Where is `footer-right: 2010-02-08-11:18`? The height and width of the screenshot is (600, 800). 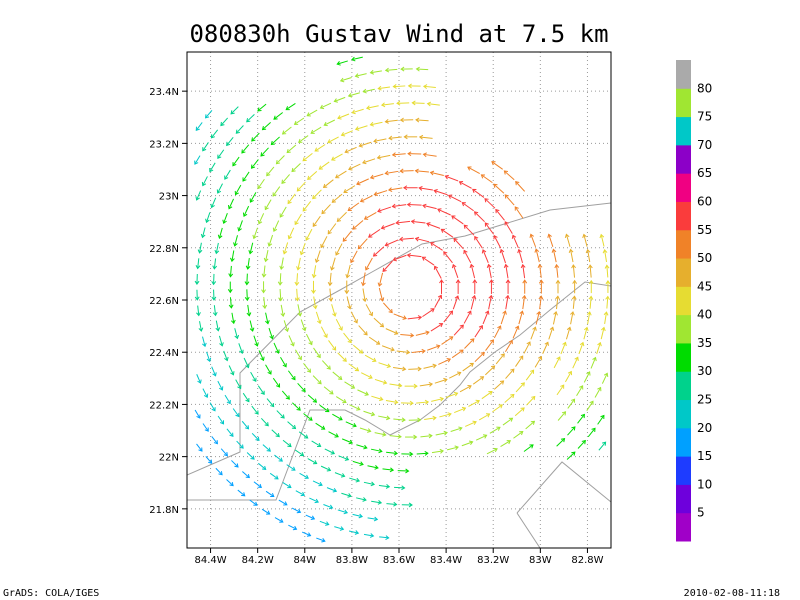 footer-right: 2010-02-08-11:18 is located at coordinates (731, 593).